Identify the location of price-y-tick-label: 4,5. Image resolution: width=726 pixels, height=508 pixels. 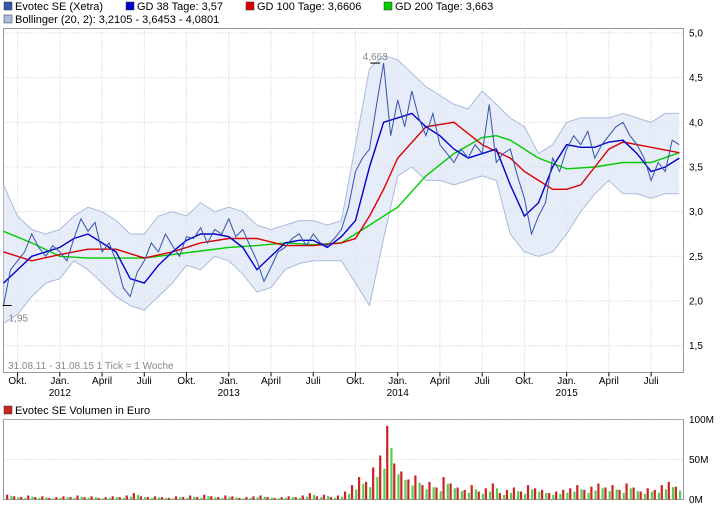
(696, 78).